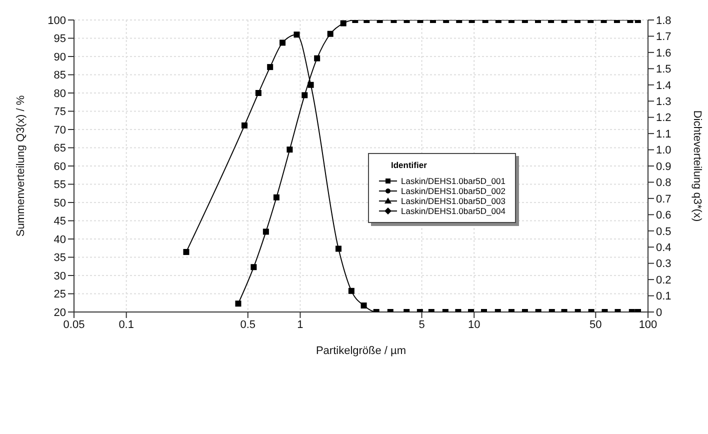  I want to click on x-tick-label: 50, so click(596, 324).